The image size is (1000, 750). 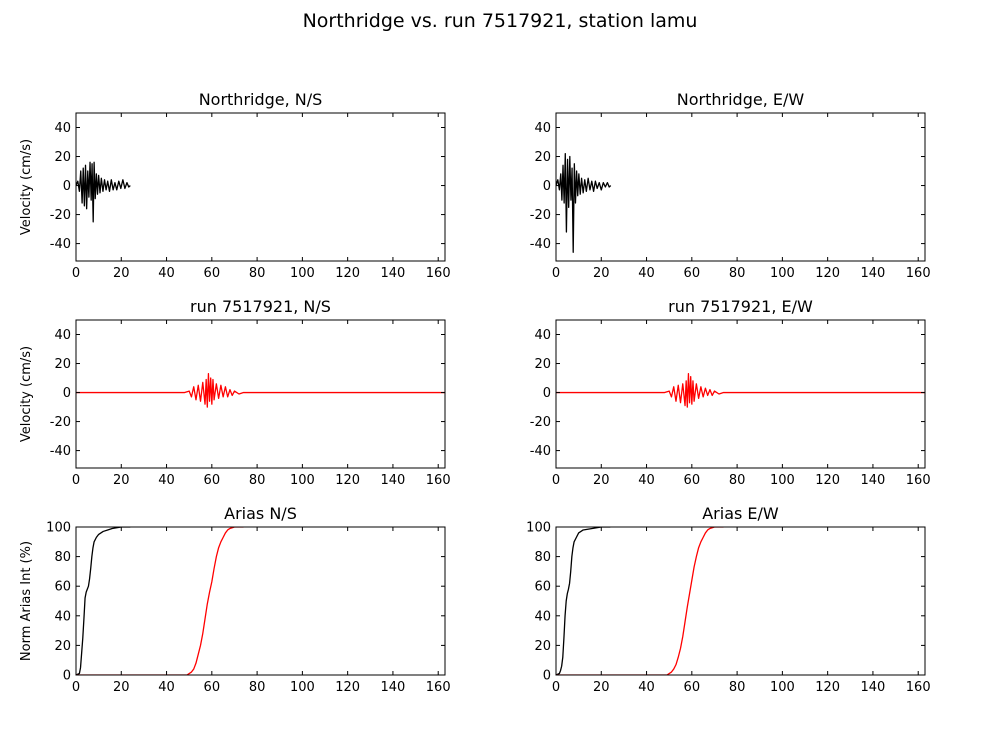 I want to click on subplot-title: Northridge, E/W, so click(x=741, y=99).